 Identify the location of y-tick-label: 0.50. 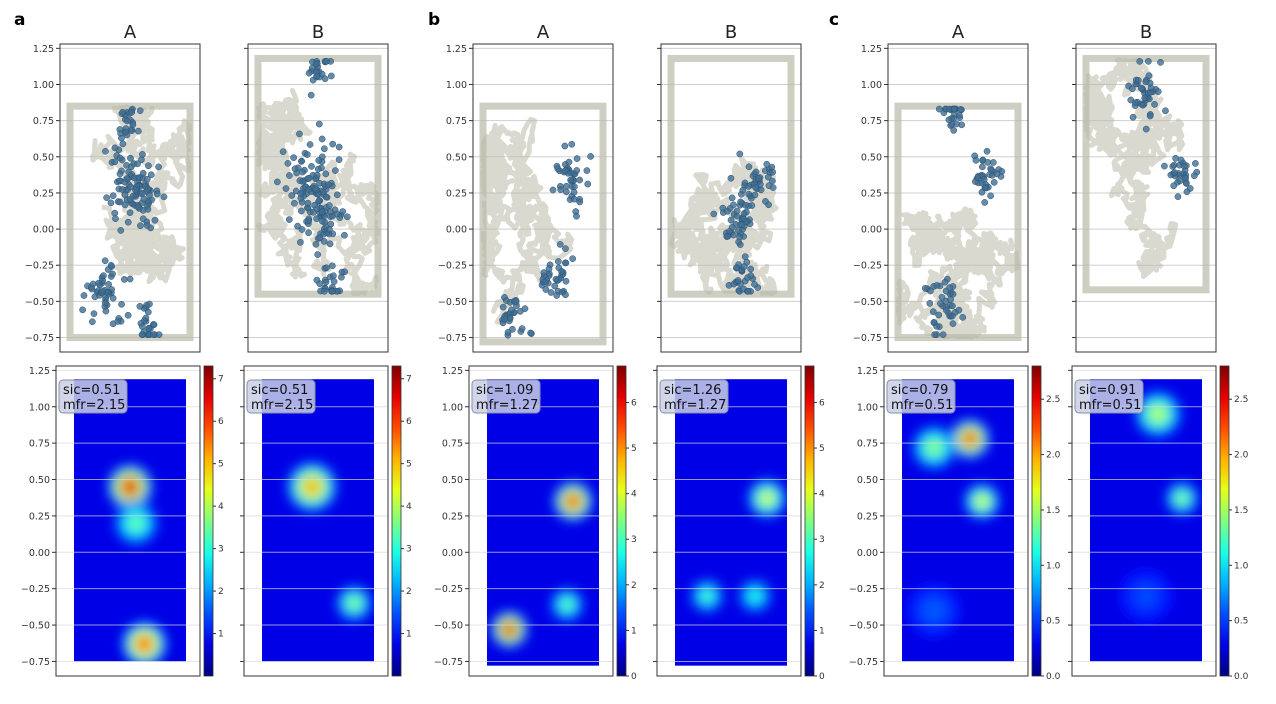
(867, 480).